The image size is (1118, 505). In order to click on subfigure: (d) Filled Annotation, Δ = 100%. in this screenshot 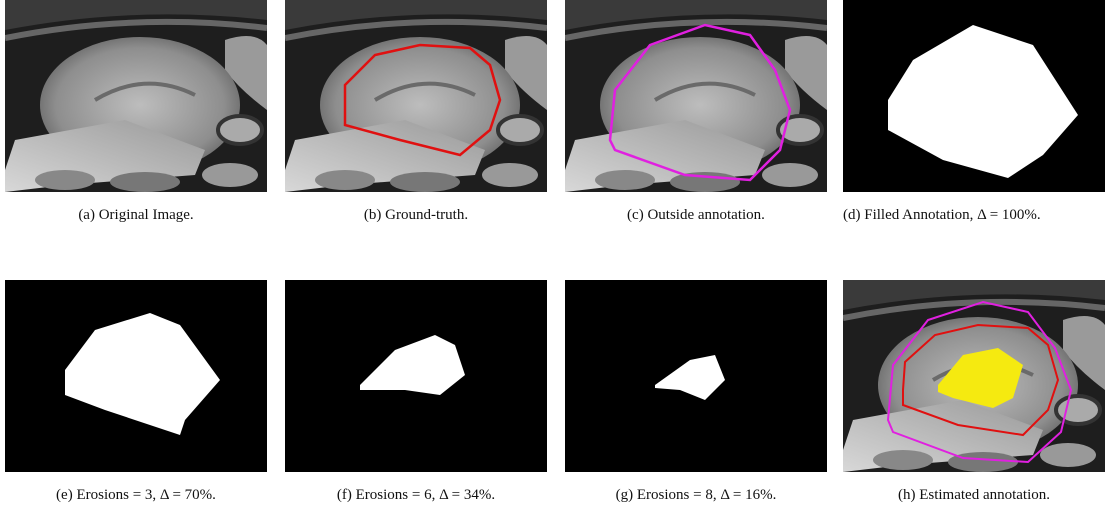, I will do `click(974, 112)`.